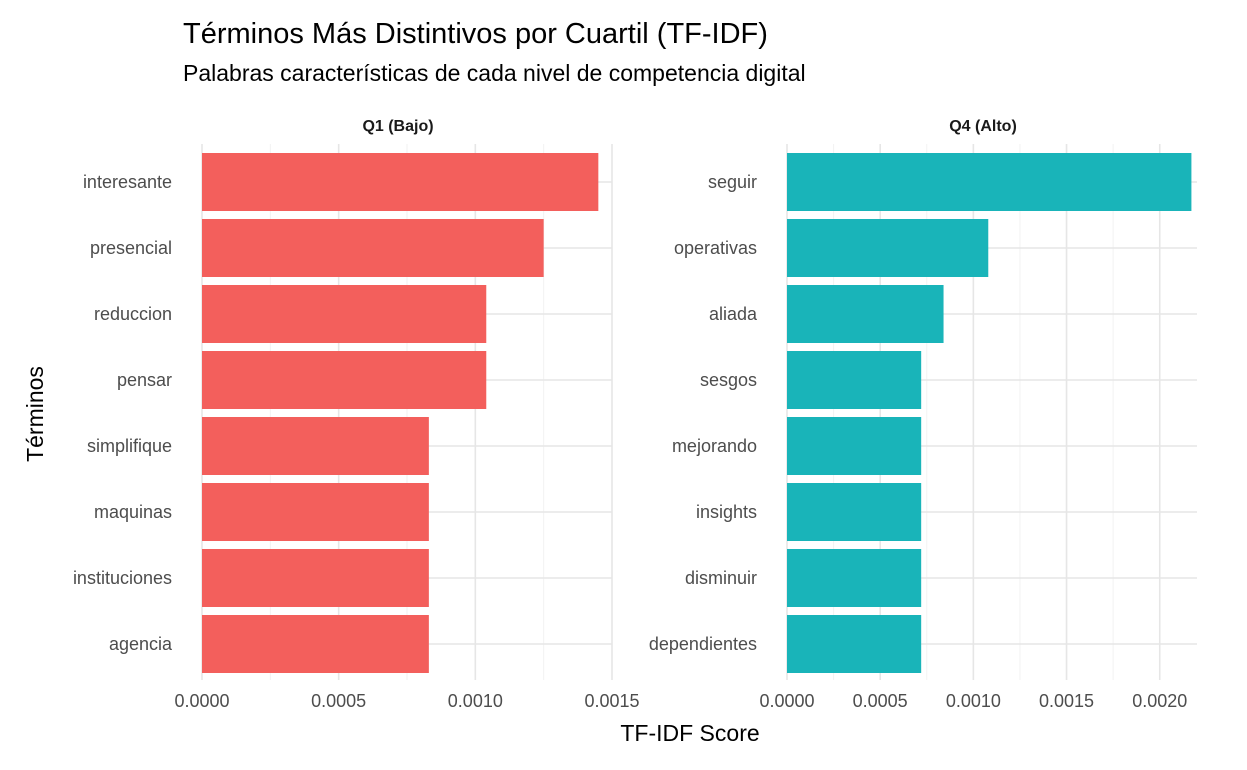  Describe the element at coordinates (726, 512) in the screenshot. I see `y-tick-label: insights` at that location.